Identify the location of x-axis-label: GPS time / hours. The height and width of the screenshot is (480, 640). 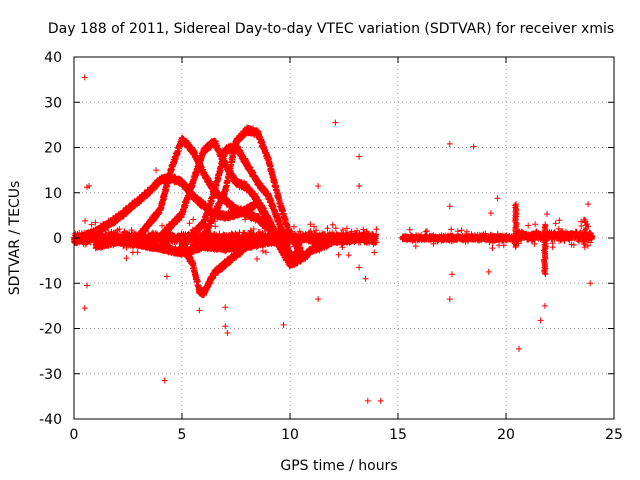
(338, 466).